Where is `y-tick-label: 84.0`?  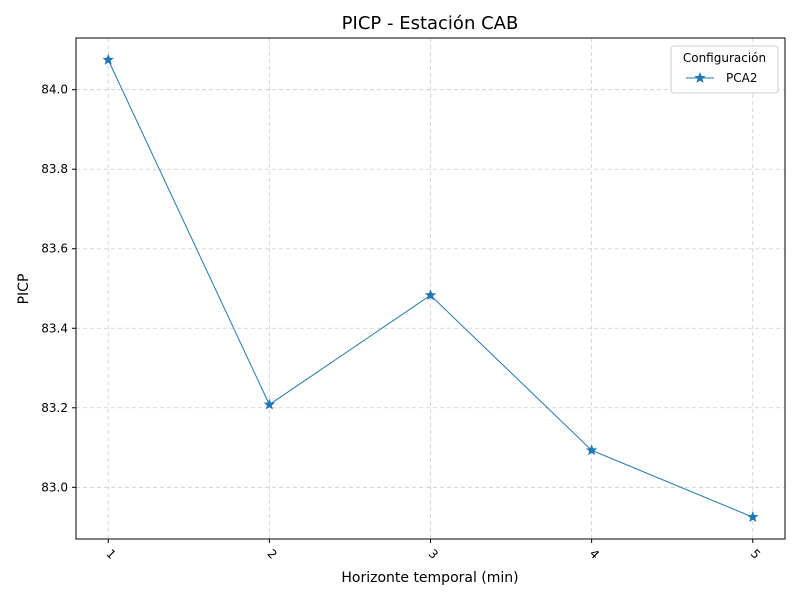
y-tick-label: 84.0 is located at coordinates (54, 90).